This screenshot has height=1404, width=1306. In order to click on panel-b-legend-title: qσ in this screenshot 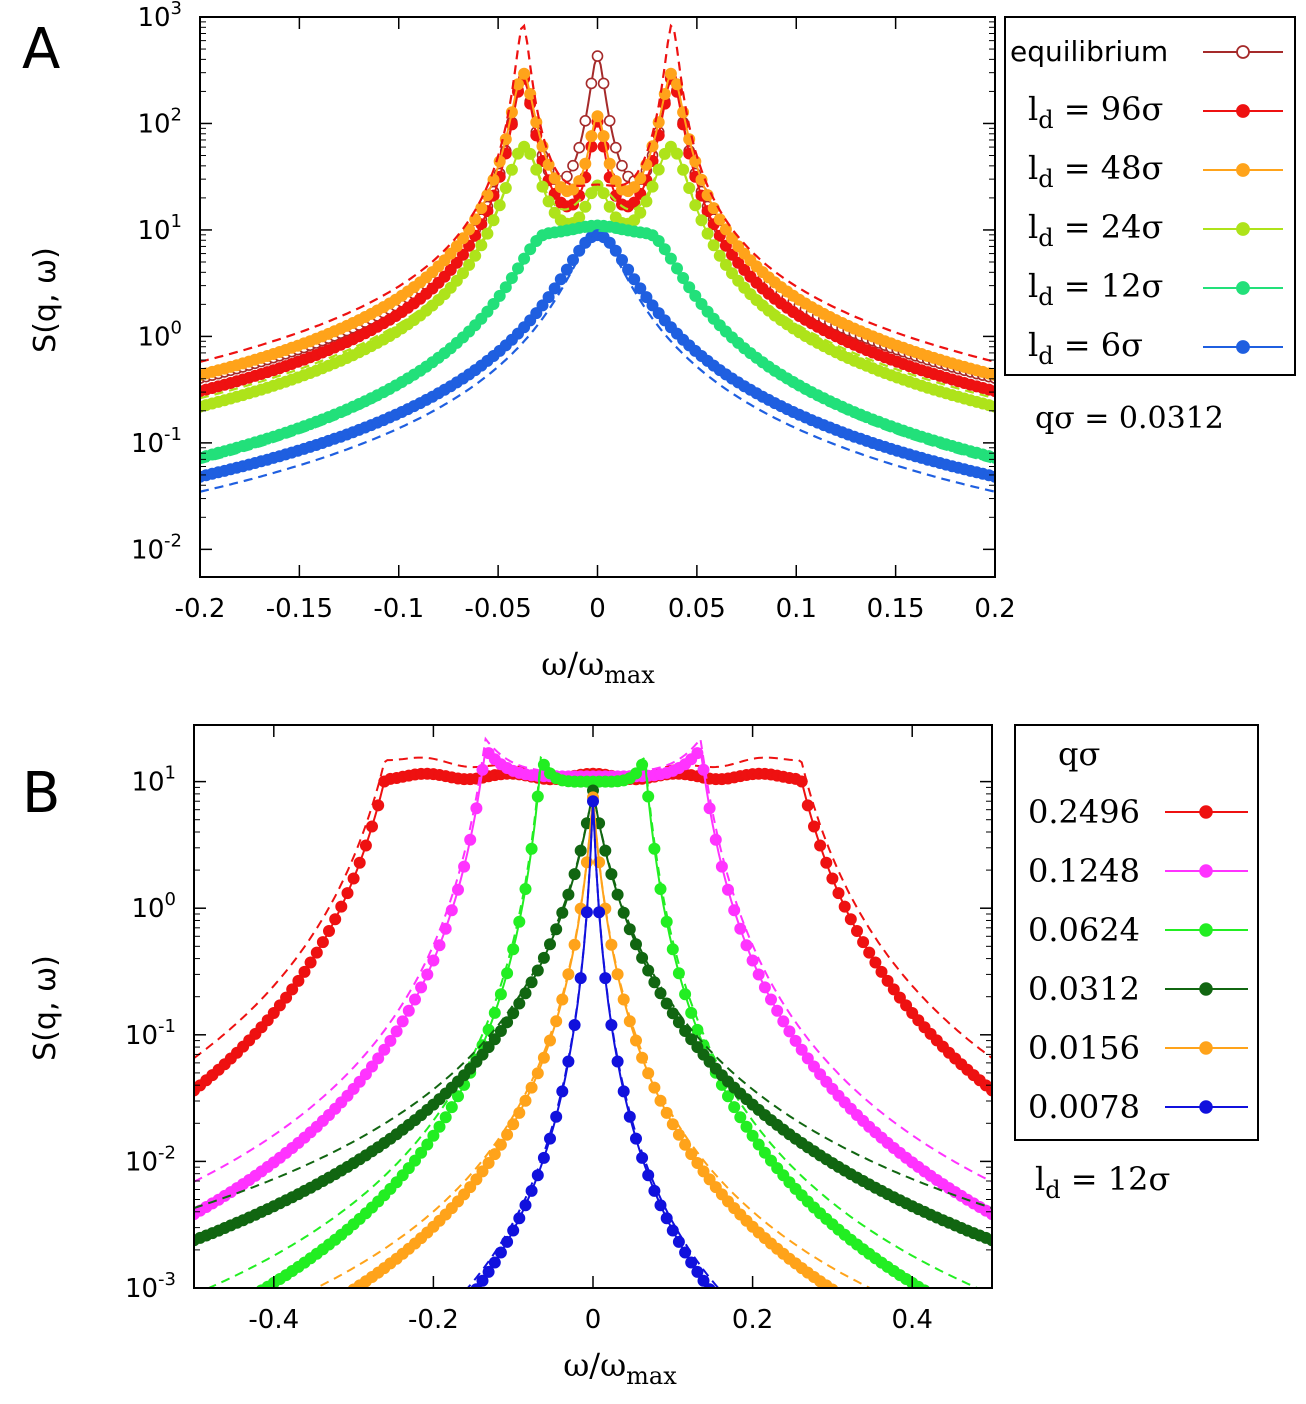, I will do `click(1079, 754)`.